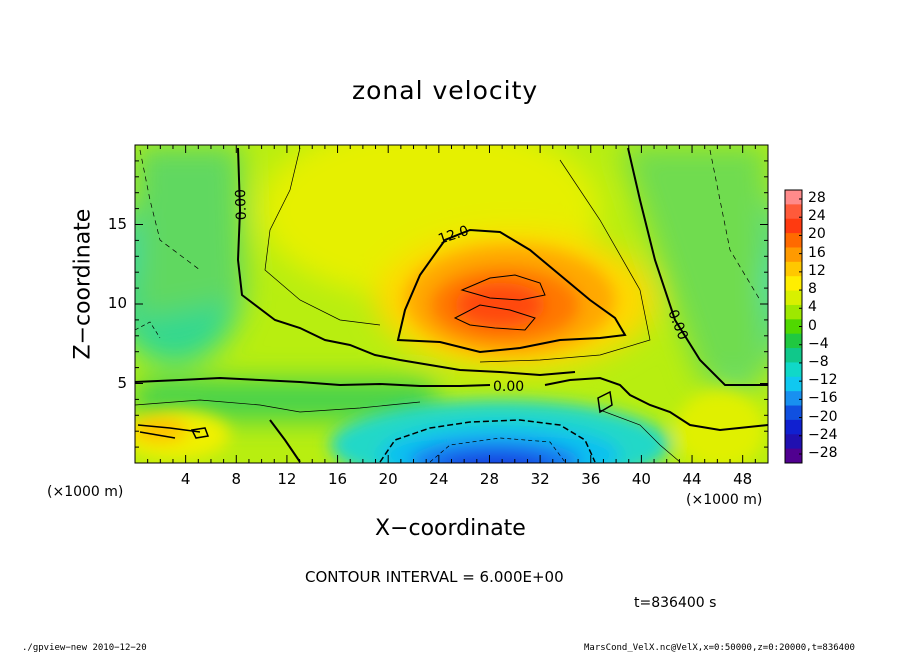 The width and height of the screenshot is (904, 654). What do you see at coordinates (812, 289) in the screenshot?
I see `colorbar-label: 8` at bounding box center [812, 289].